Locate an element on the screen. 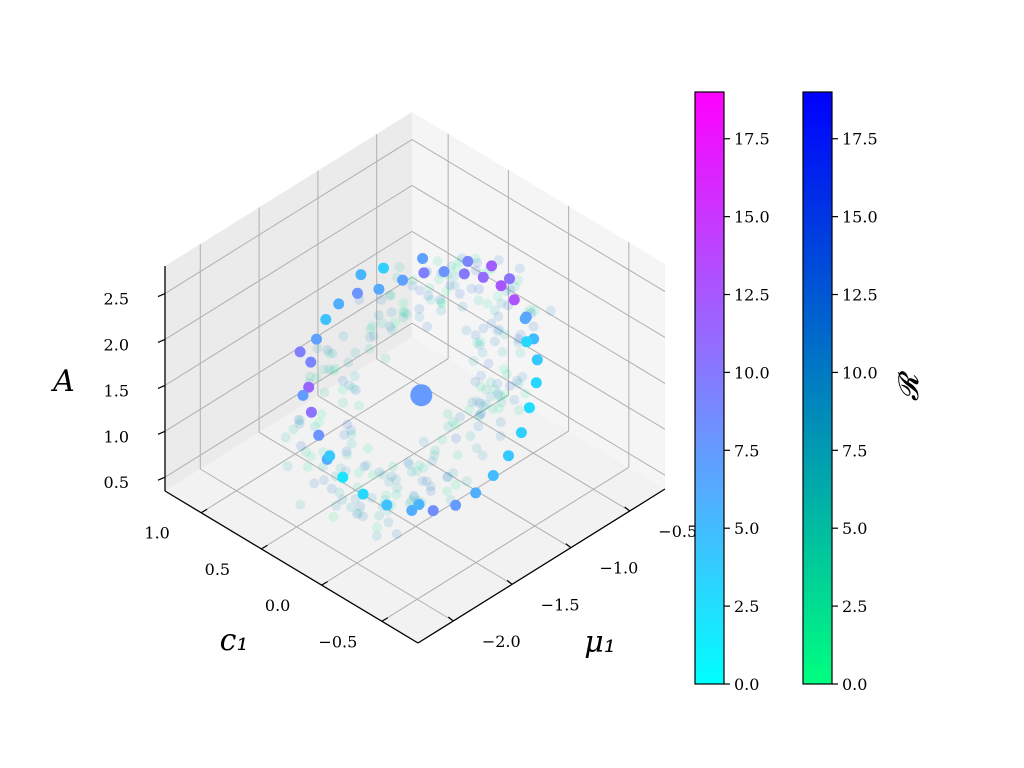 The width and height of the screenshot is (1024, 768). colorbar-cool-tick-label: 7.5 is located at coordinates (746, 450).